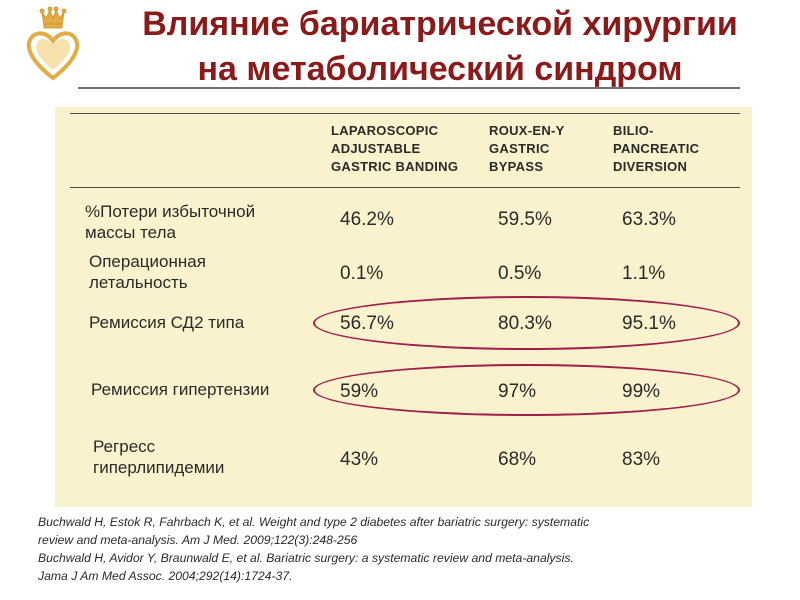 The height and width of the screenshot is (600, 800). I want to click on table-cell: 99%, so click(641, 391).